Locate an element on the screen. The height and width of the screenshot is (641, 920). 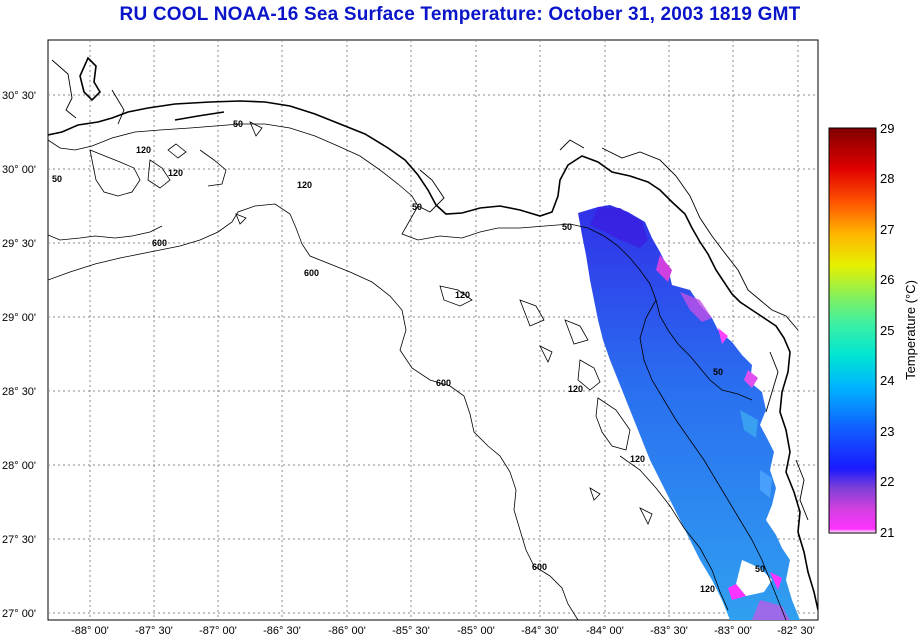
colorbar-tick: 25 is located at coordinates (887, 330).